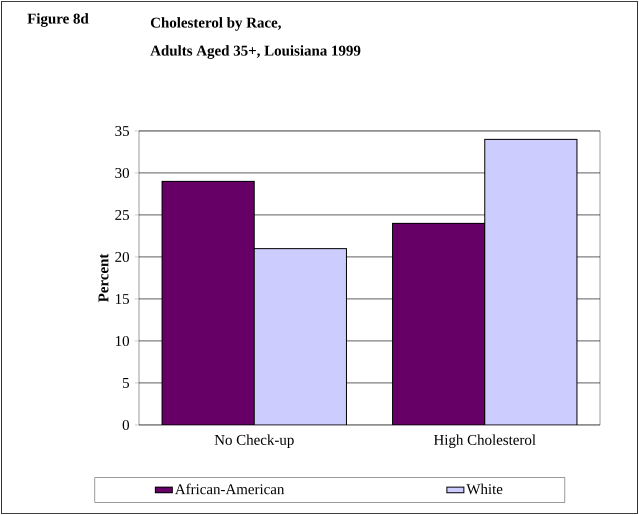 The image size is (639, 515). I want to click on y-tick-label: 15, so click(122, 299).